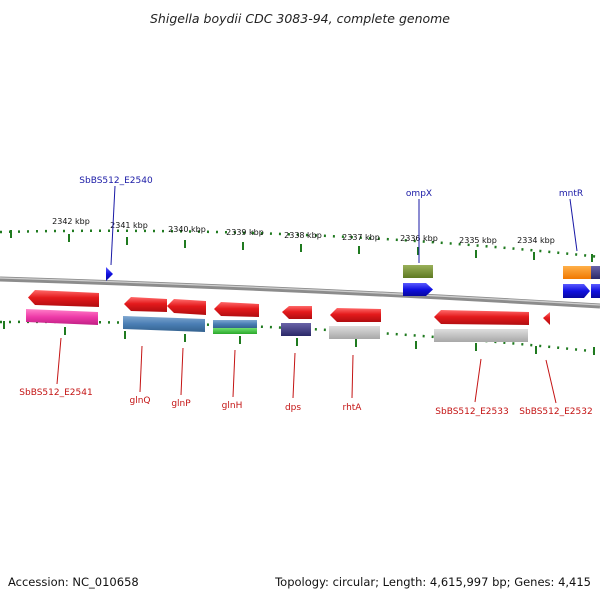 The height and width of the screenshot is (600, 600). I want to click on gene-SbBS512_E2541-cog-box, so click(62, 317).